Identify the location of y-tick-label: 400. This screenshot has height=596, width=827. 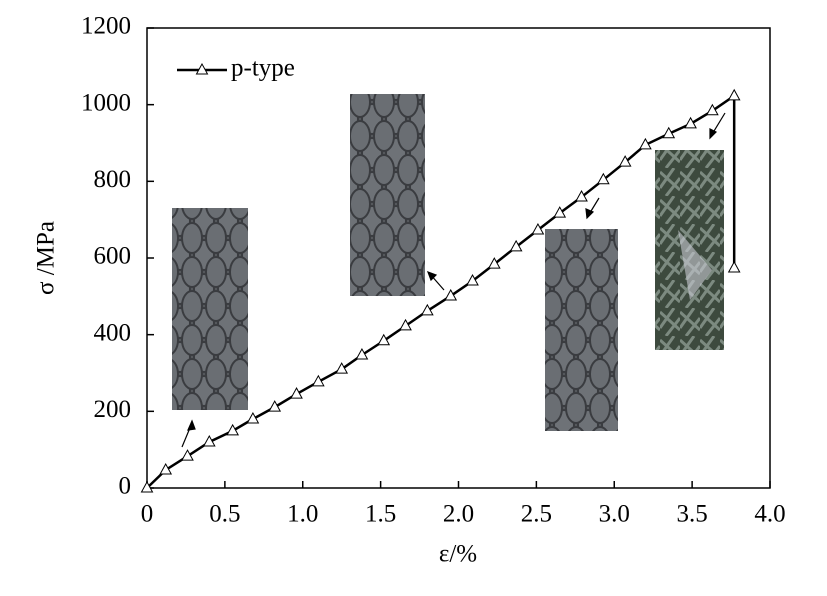
(113, 332).